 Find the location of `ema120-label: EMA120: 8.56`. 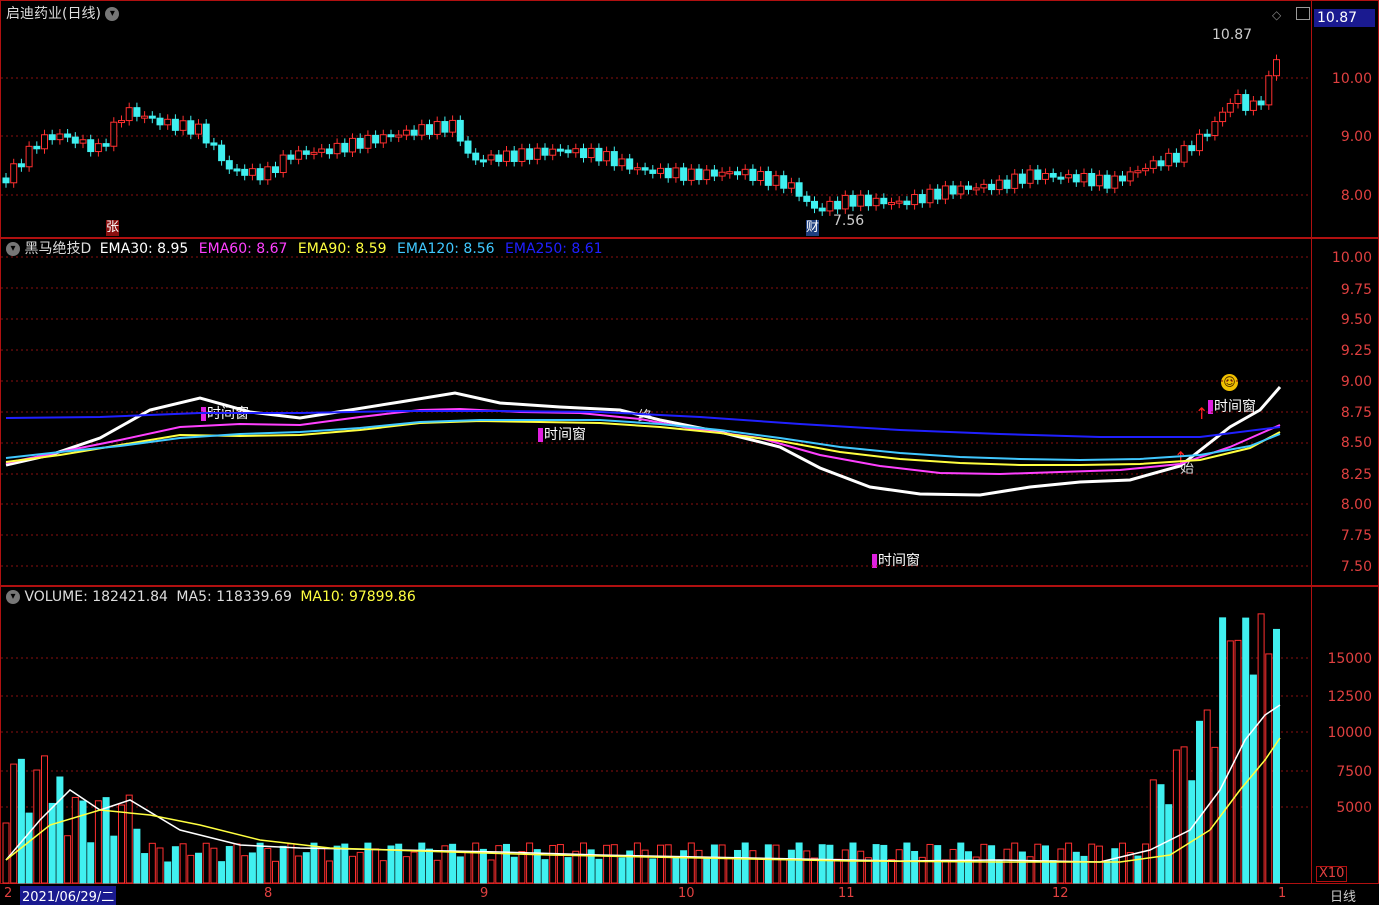

ema120-label: EMA120: 8.56 is located at coordinates (446, 249).